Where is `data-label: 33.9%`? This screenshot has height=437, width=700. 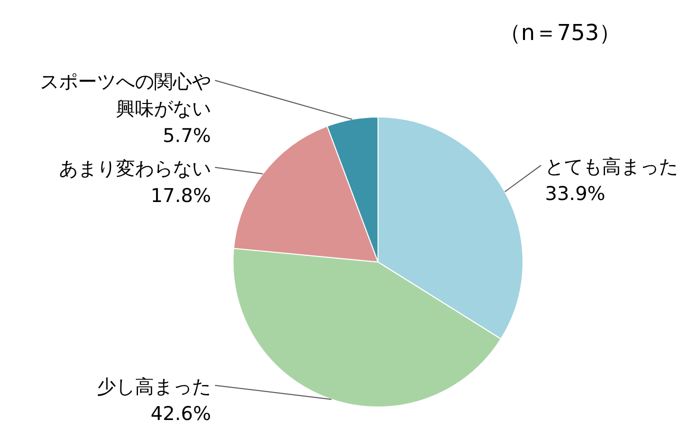 data-label: 33.9% is located at coordinates (575, 193).